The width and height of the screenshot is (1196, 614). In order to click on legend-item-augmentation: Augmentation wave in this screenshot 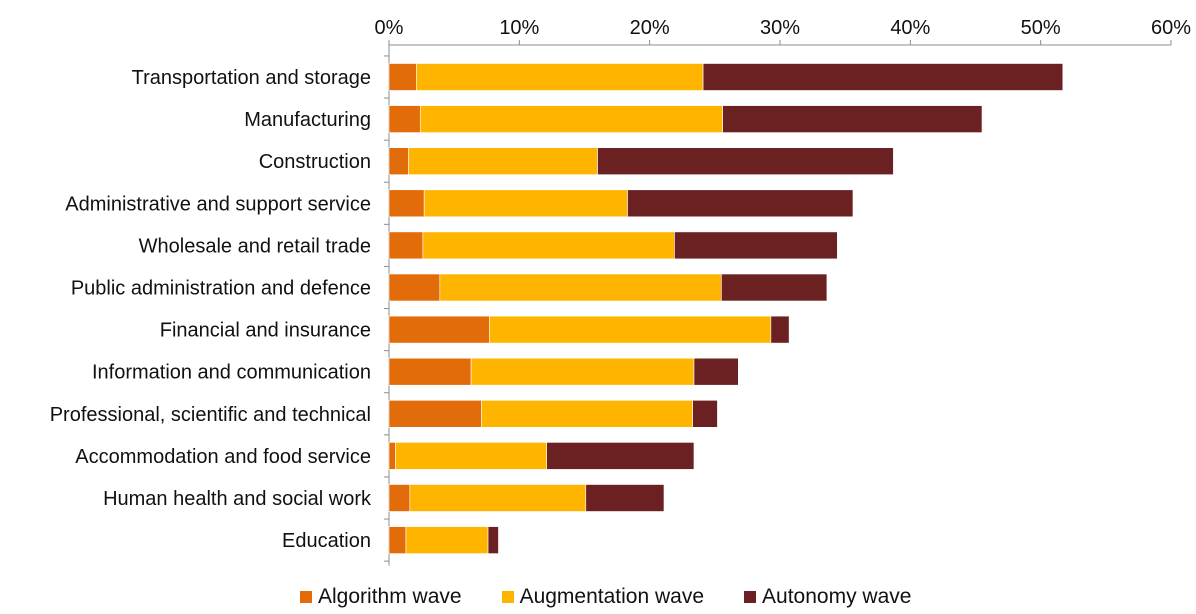, I will do `click(603, 597)`.